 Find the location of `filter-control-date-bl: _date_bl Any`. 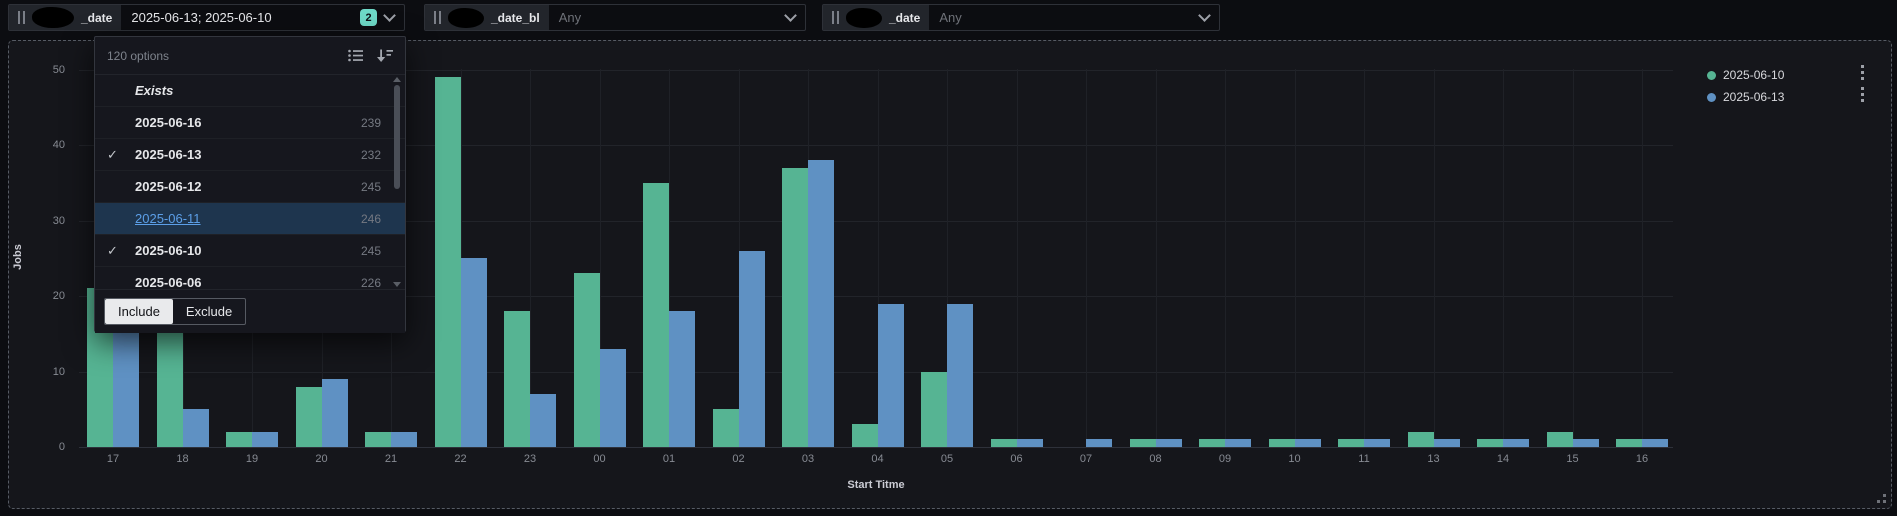

filter-control-date-bl: _date_bl Any is located at coordinates (615, 17).